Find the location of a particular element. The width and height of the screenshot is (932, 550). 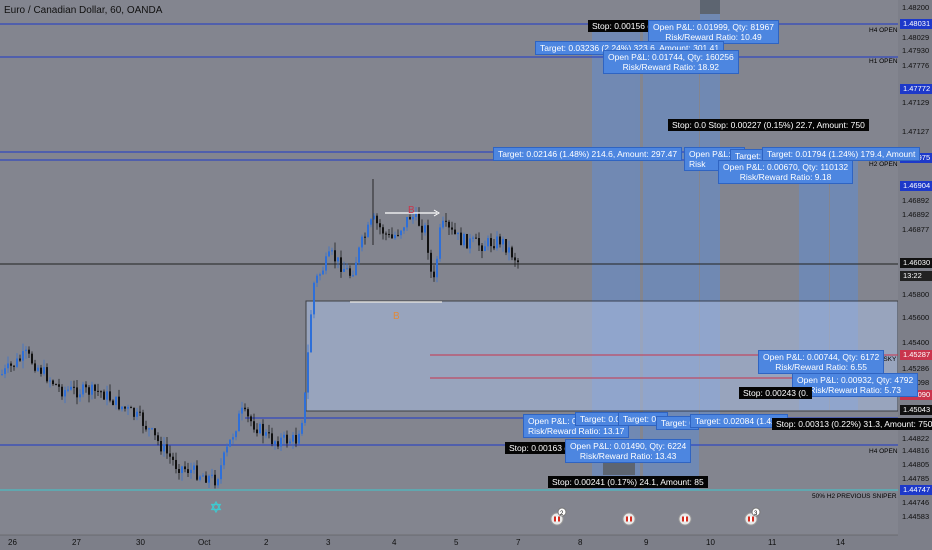

price-tick: 1.44583 is located at coordinates (916, 516).